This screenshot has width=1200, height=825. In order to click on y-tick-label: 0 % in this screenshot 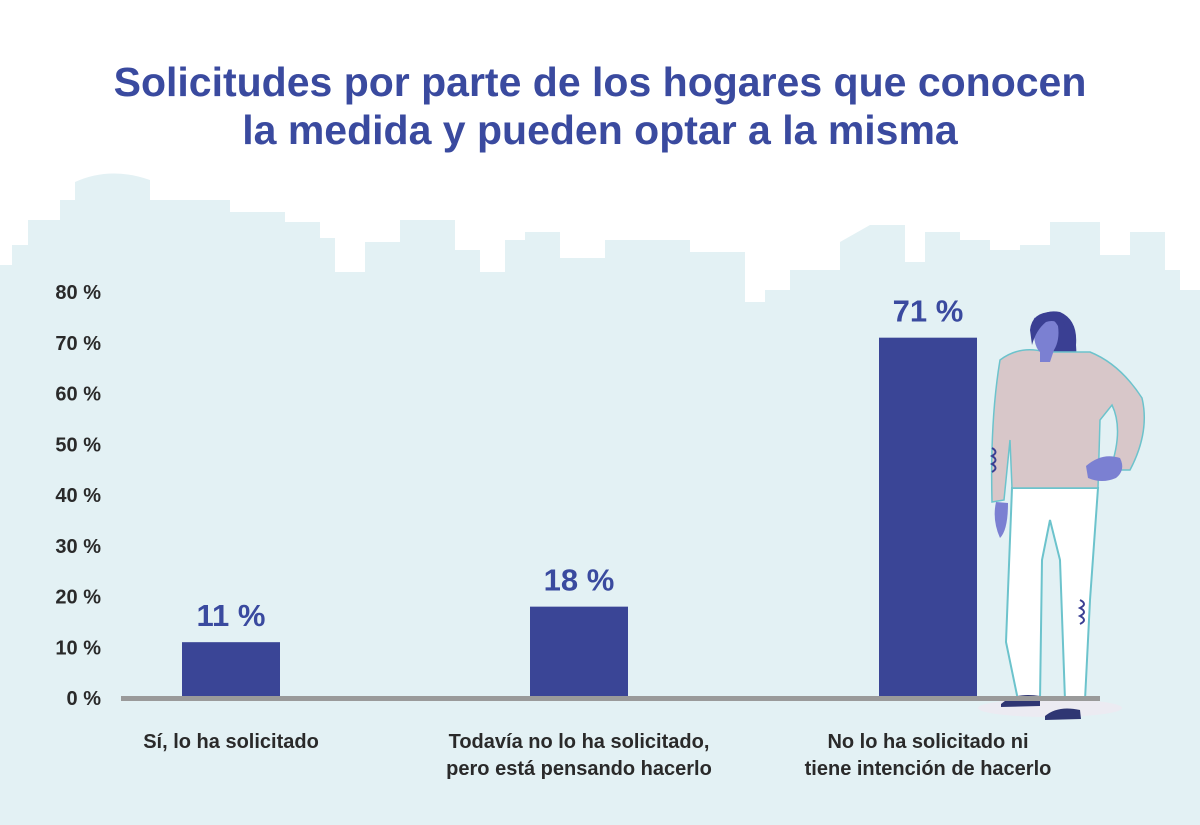, I will do `click(84, 699)`.